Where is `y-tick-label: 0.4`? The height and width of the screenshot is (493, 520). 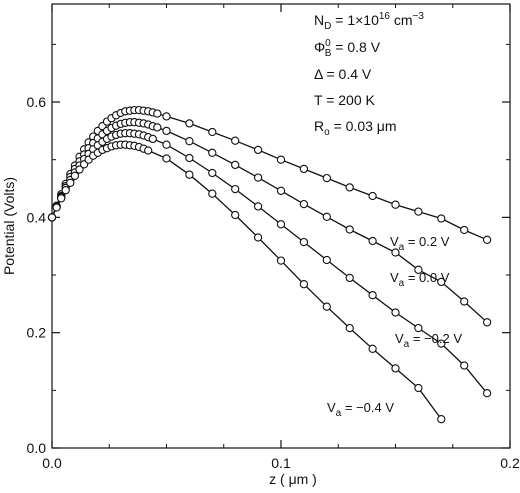
y-tick-label: 0.4 is located at coordinates (37, 217).